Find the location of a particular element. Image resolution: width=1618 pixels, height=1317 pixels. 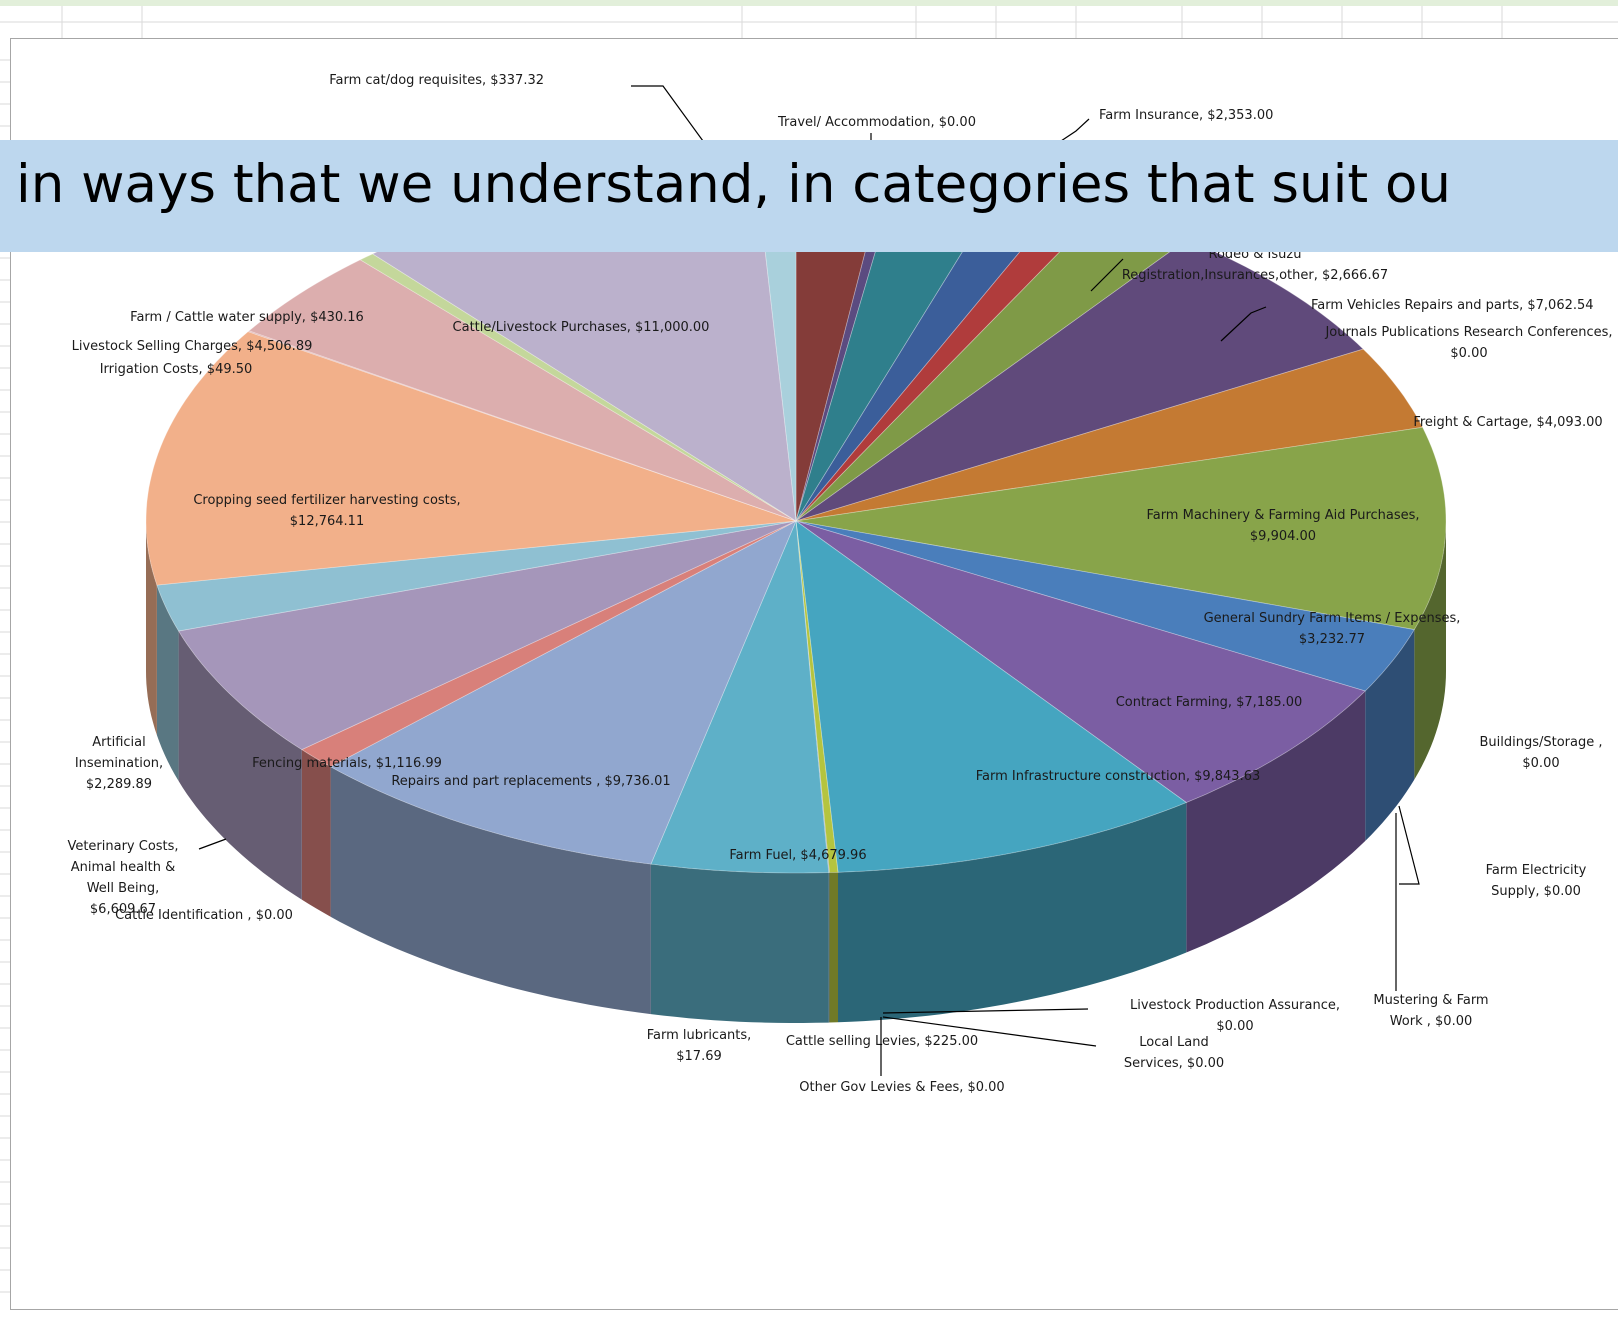

data-label-line: Cattle selling Levies, $225.00 is located at coordinates (882, 1041).